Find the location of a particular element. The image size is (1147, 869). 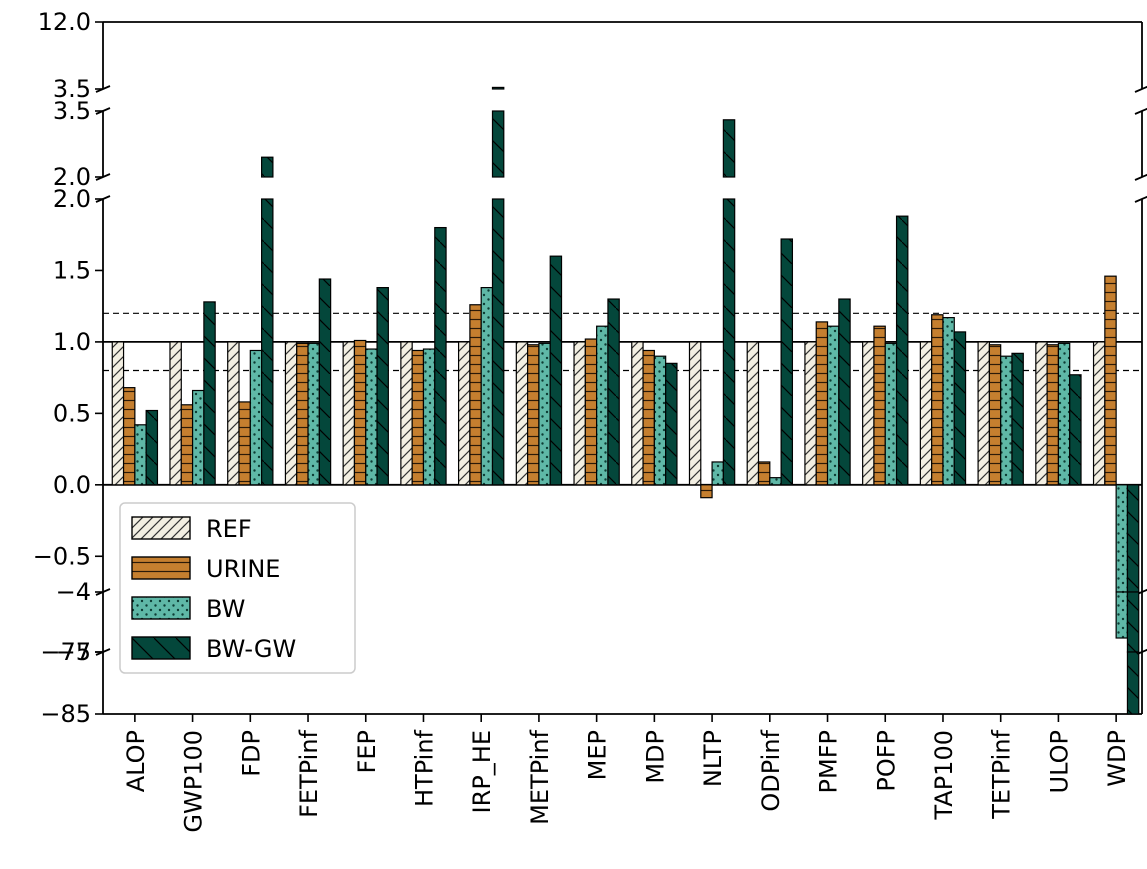

bar-urine-tap100 is located at coordinates (937, 400).